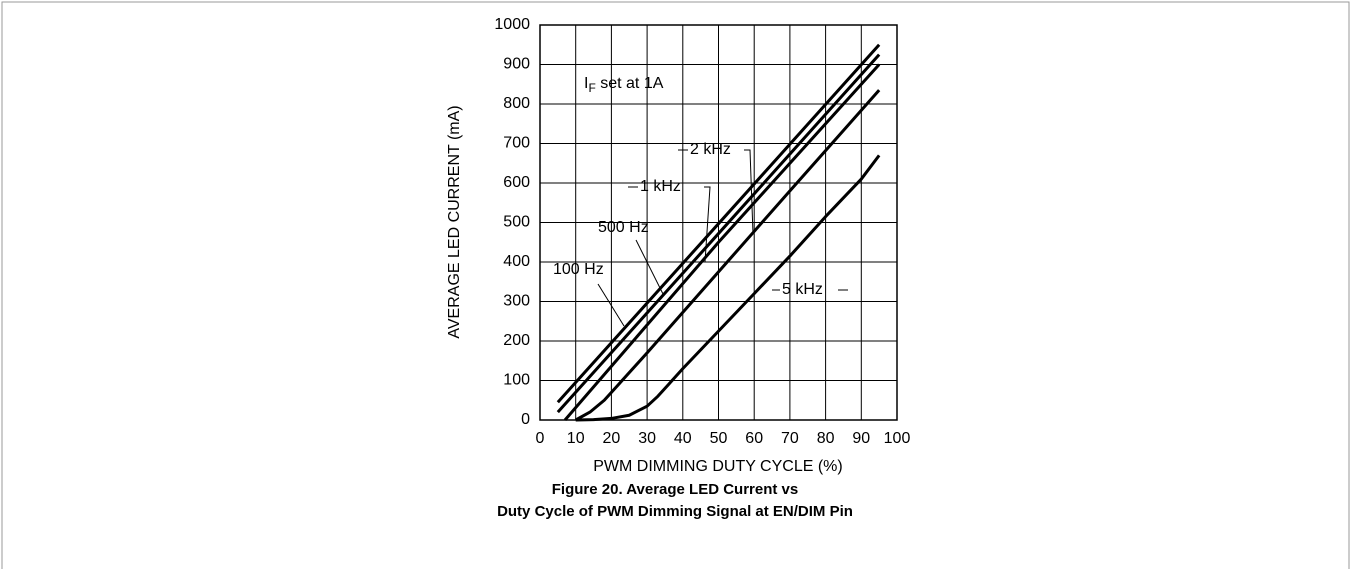  Describe the element at coordinates (516, 222) in the screenshot. I see `y-tick-label: 500` at that location.